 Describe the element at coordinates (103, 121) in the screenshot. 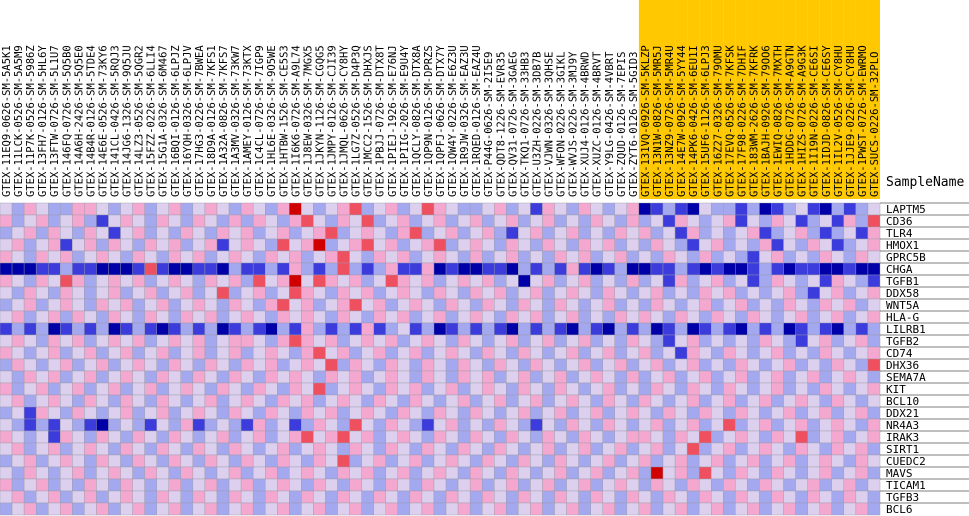

I see `x-tick-label: GTEX-14E6E-0526-SM-73KY6` at that location.